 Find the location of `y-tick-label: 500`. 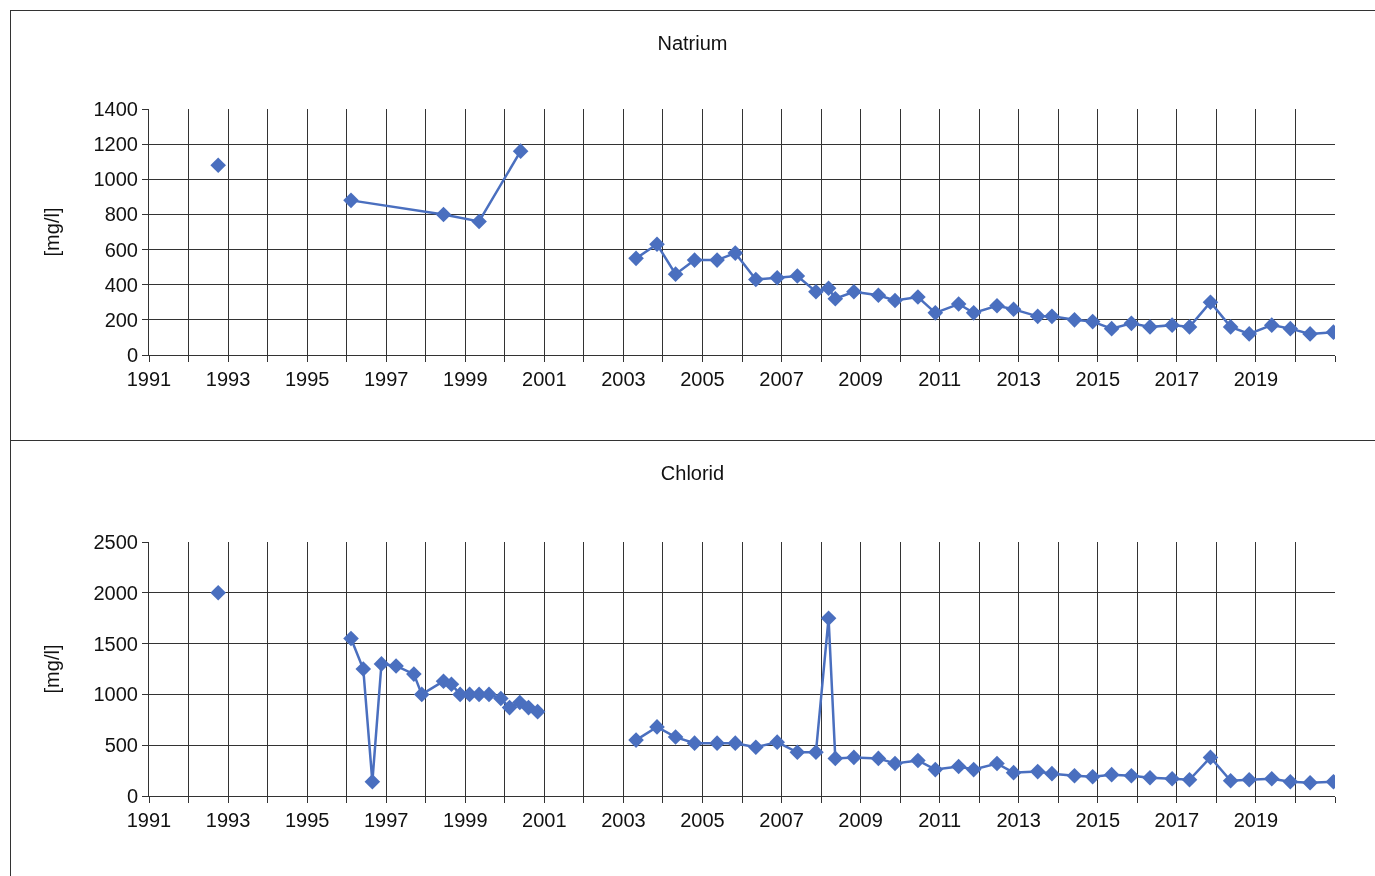

y-tick-label: 500 is located at coordinates (121, 745).